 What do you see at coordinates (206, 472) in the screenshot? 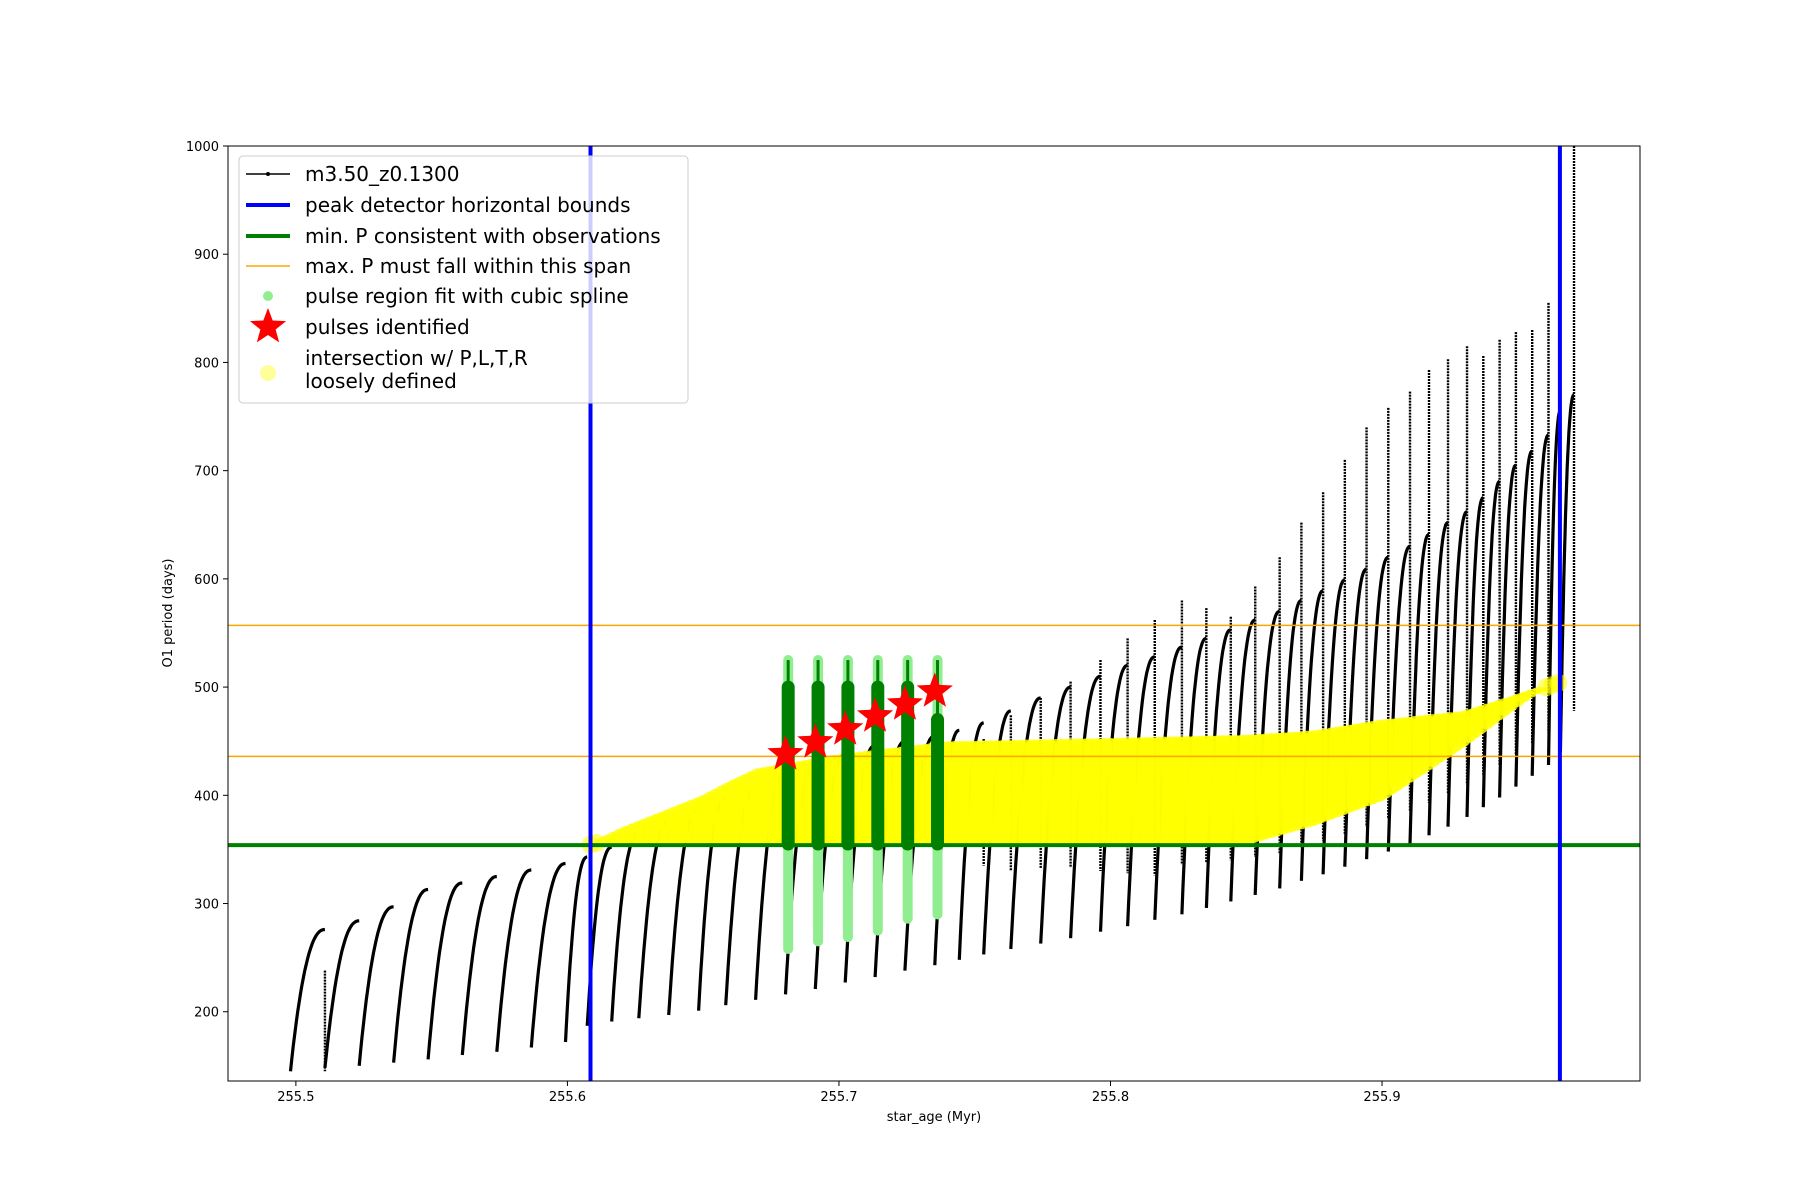
I see `y-tick-label: 700` at bounding box center [206, 472].